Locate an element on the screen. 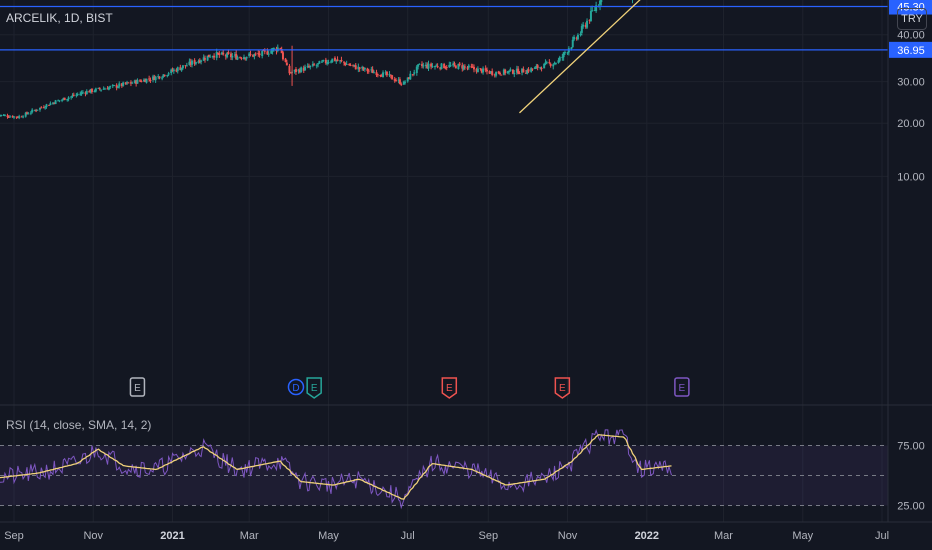 The image size is (932, 550). time-tick-label: Nov is located at coordinates (568, 536).